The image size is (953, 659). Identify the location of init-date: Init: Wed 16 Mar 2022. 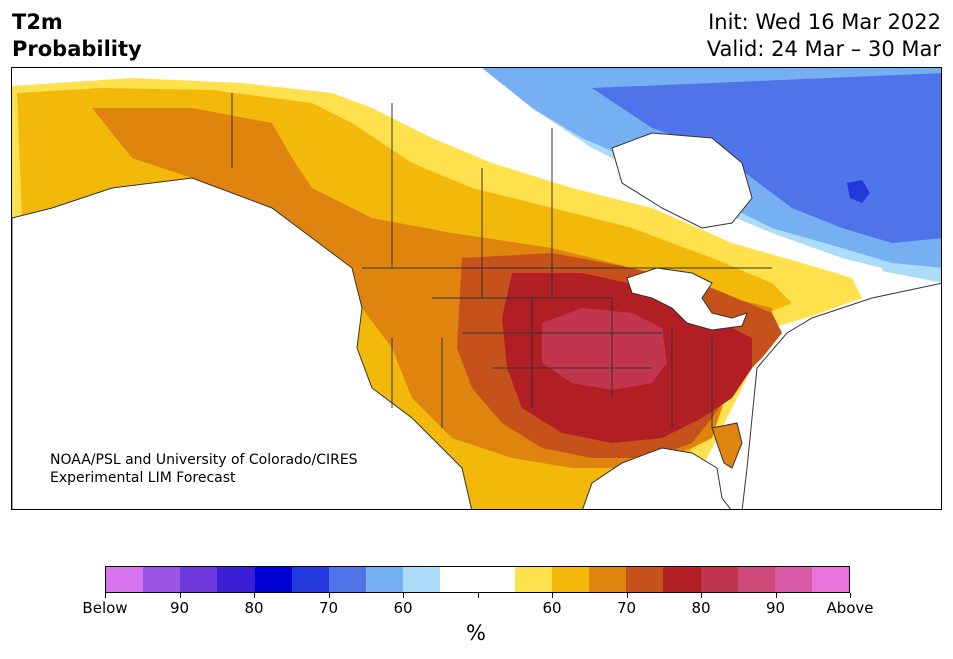
(824, 22).